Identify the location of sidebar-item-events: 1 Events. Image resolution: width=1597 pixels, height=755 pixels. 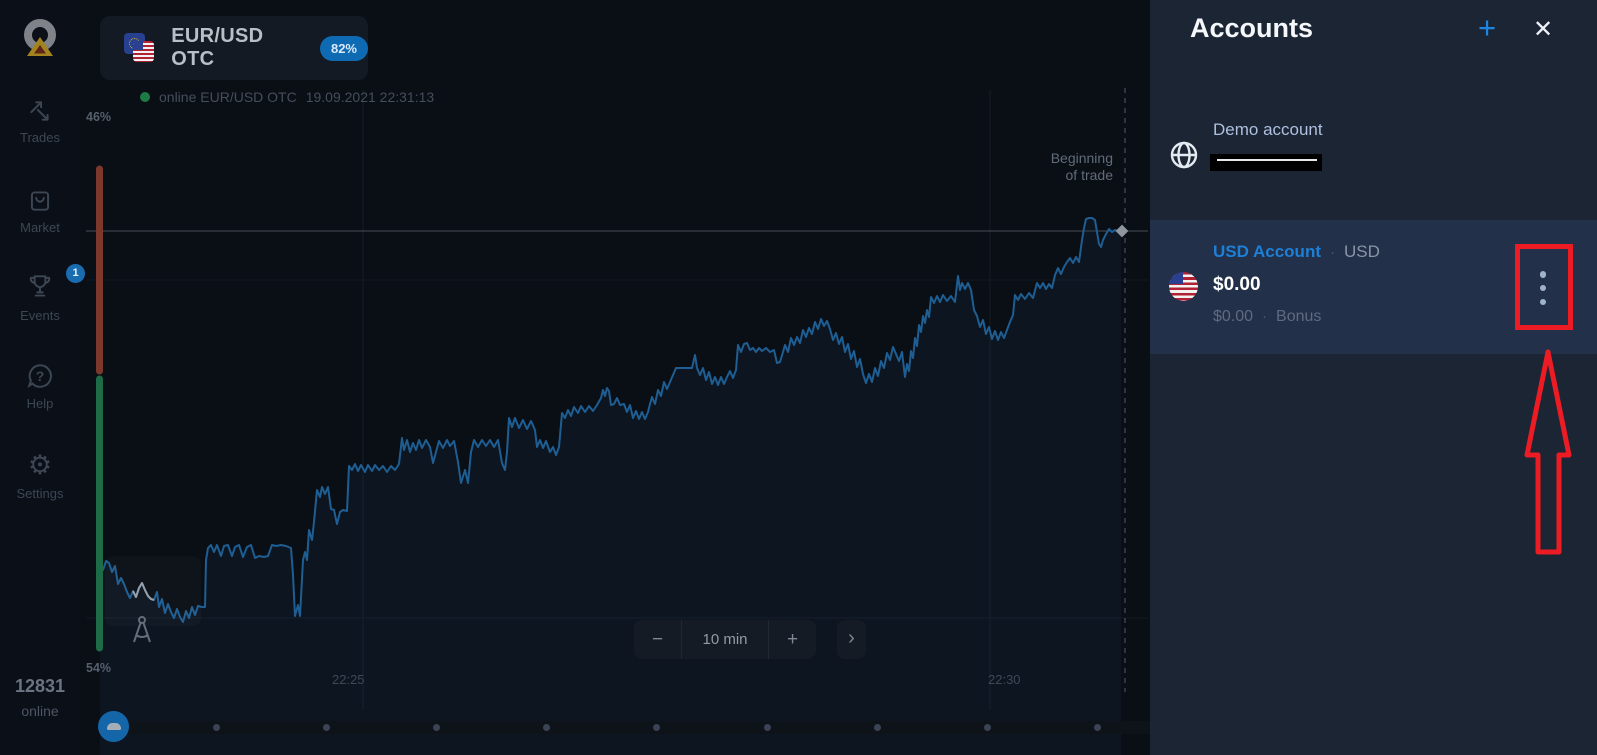
(42, 293).